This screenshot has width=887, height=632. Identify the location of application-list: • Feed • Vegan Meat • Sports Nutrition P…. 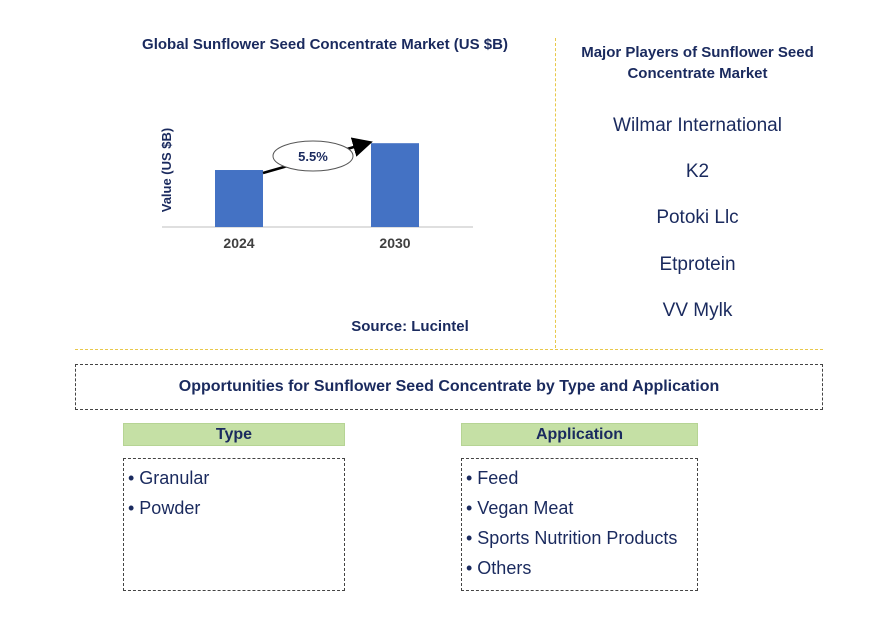
(579, 524).